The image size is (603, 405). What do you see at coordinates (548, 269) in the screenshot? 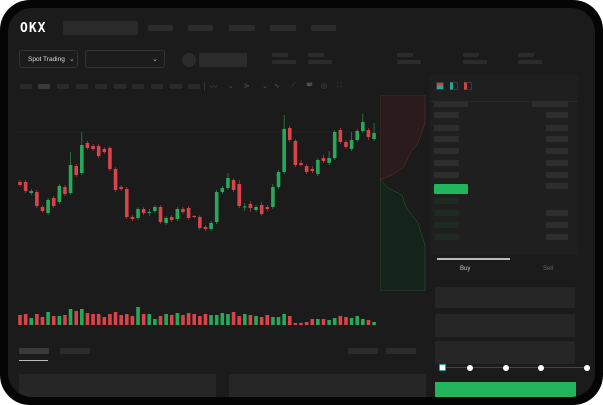
I see `tab-sell: Sell` at bounding box center [548, 269].